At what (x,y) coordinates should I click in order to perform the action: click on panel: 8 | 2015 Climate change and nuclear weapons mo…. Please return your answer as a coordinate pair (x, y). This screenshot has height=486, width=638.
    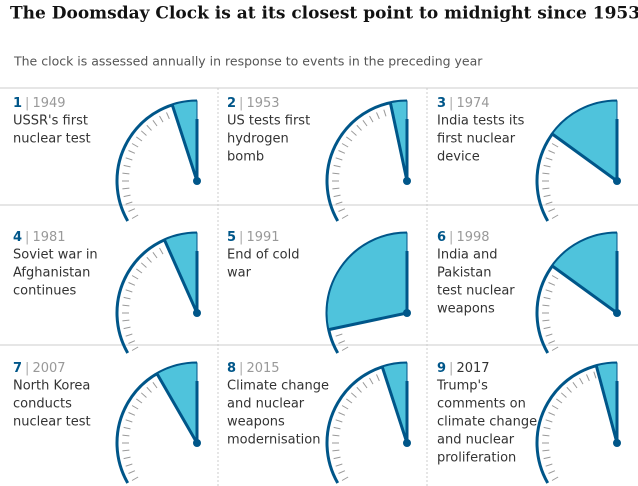
    Looking at the image, I should click on (319, 422).